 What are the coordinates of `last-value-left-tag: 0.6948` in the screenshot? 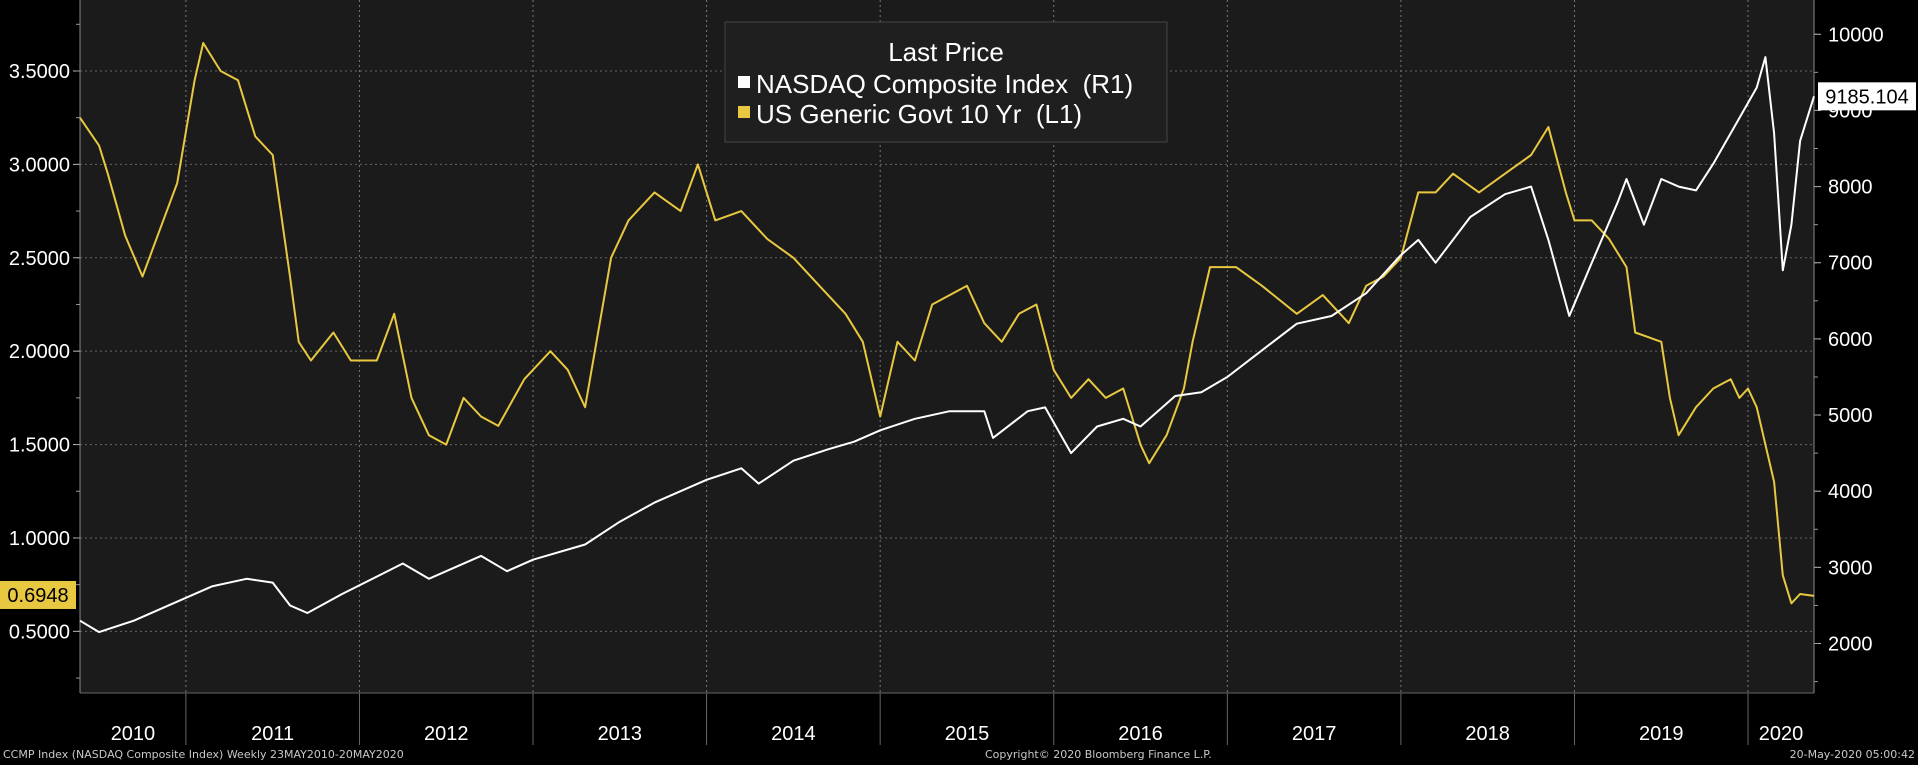 It's located at (38, 594).